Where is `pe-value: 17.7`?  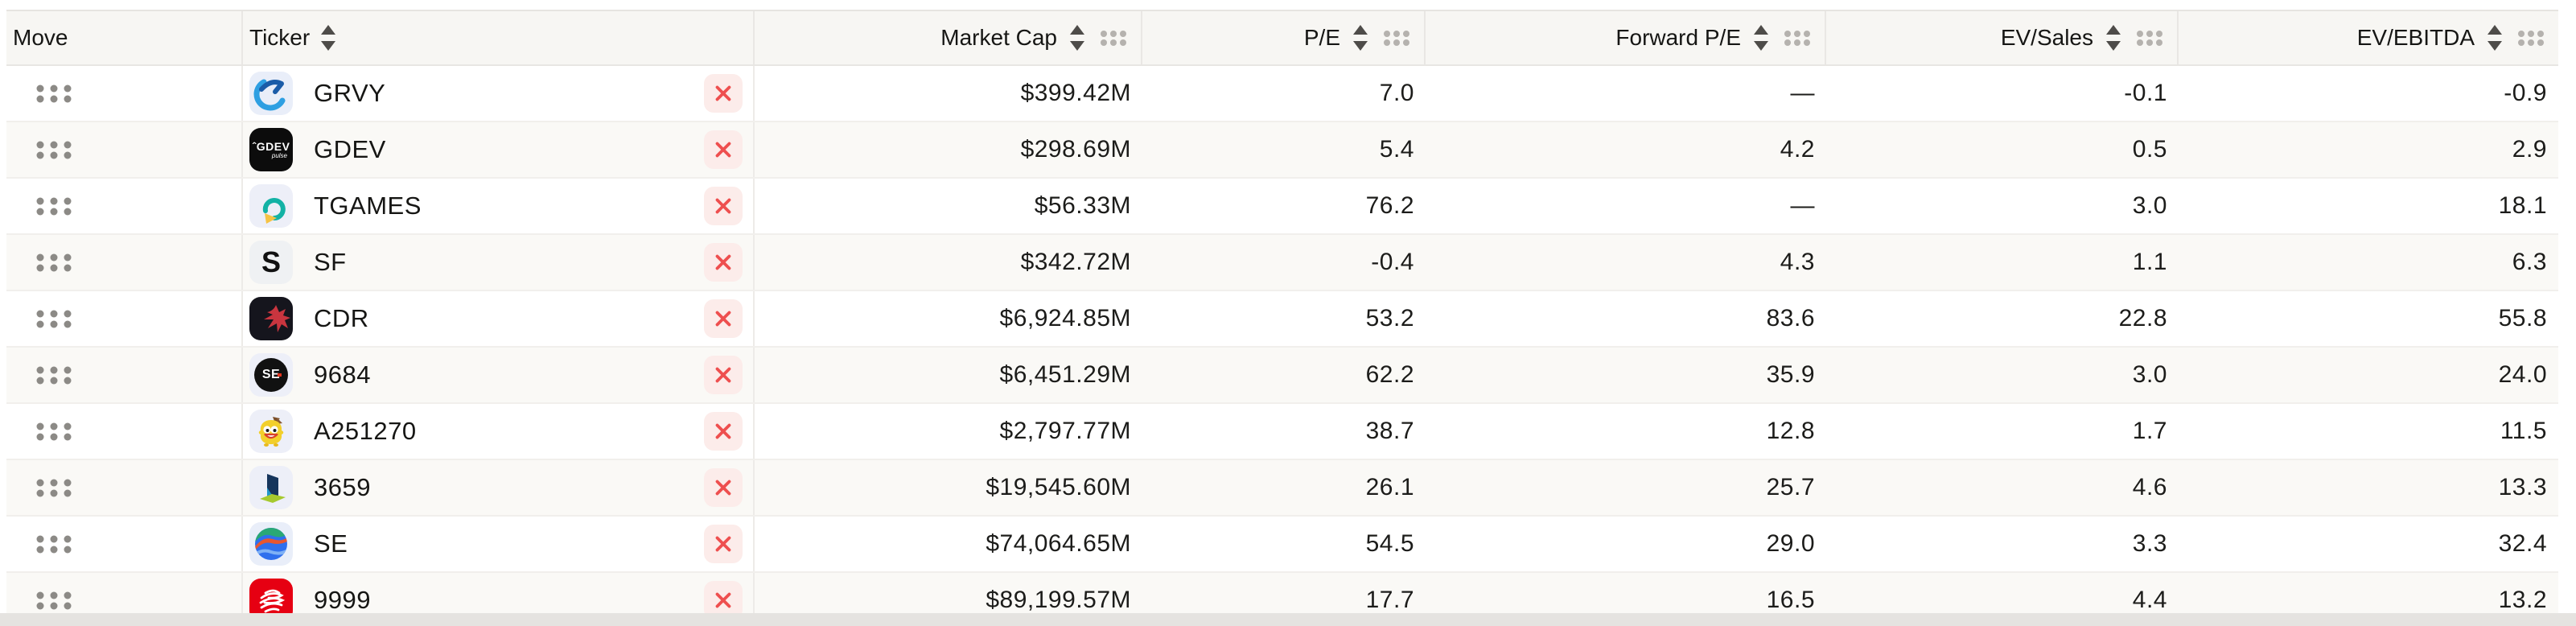
pe-value: 17.7 is located at coordinates (1389, 600).